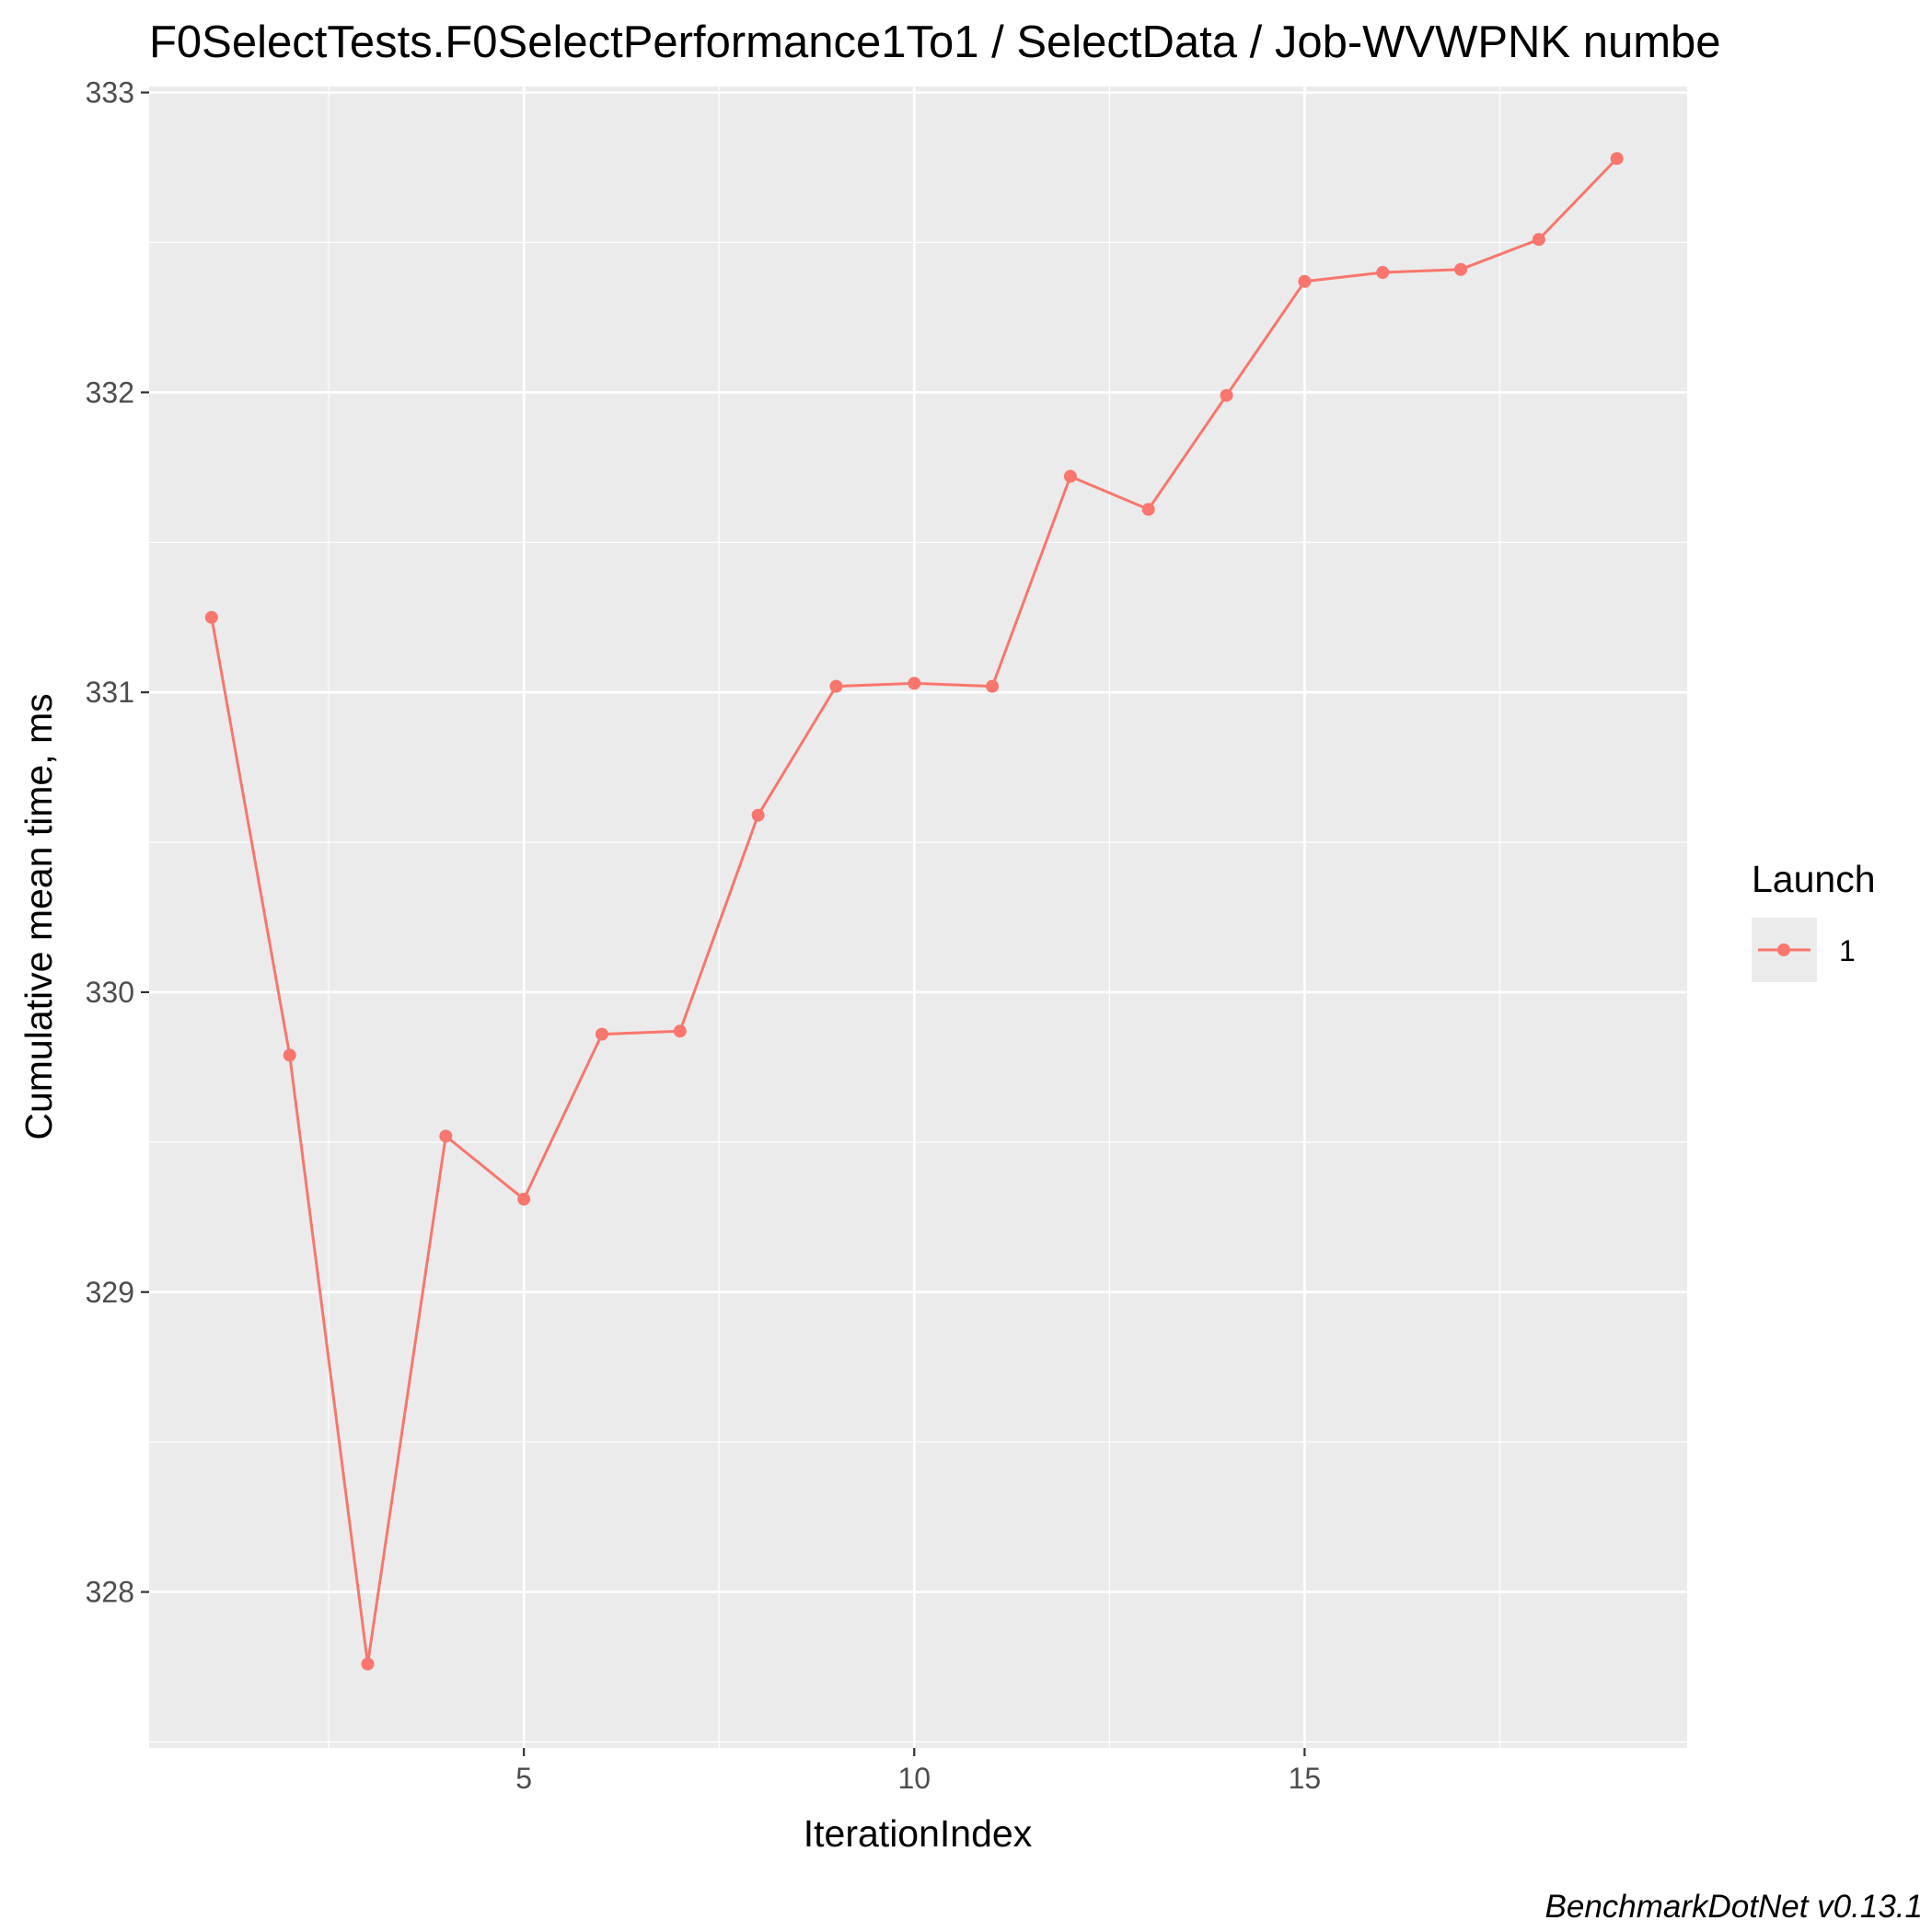 Image resolution: width=1932 pixels, height=1932 pixels. I want to click on y-tick-label: 332, so click(110, 392).